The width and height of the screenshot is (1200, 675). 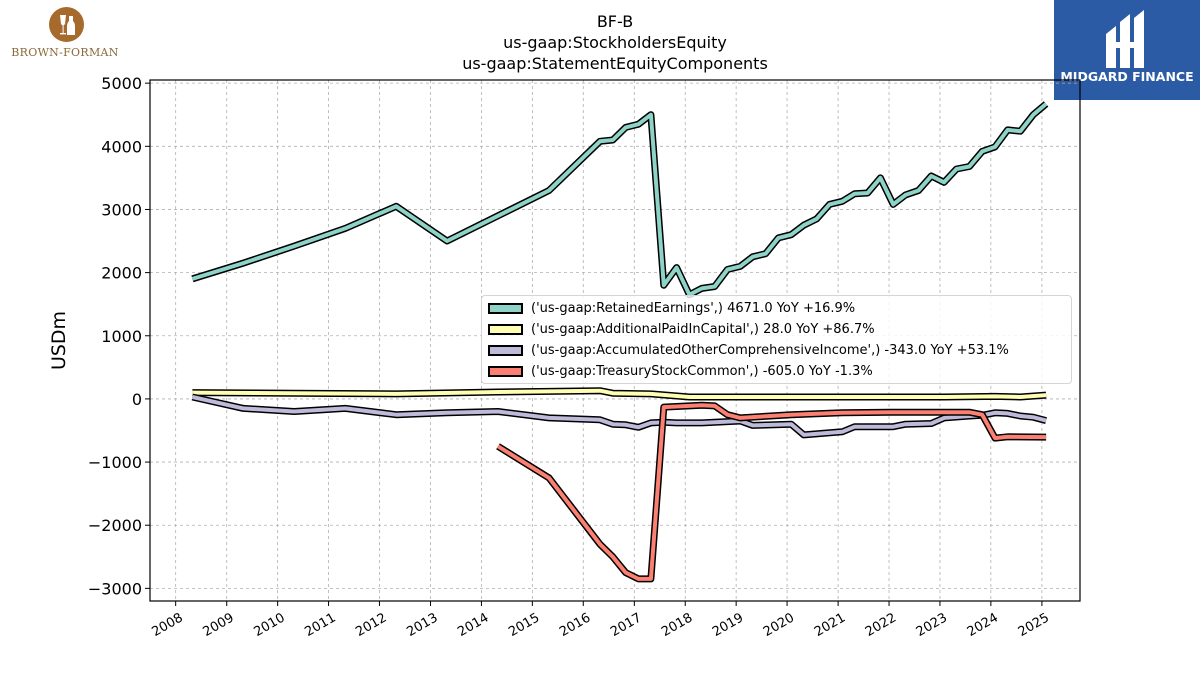 I want to click on seal-icon, so click(x=66, y=24).